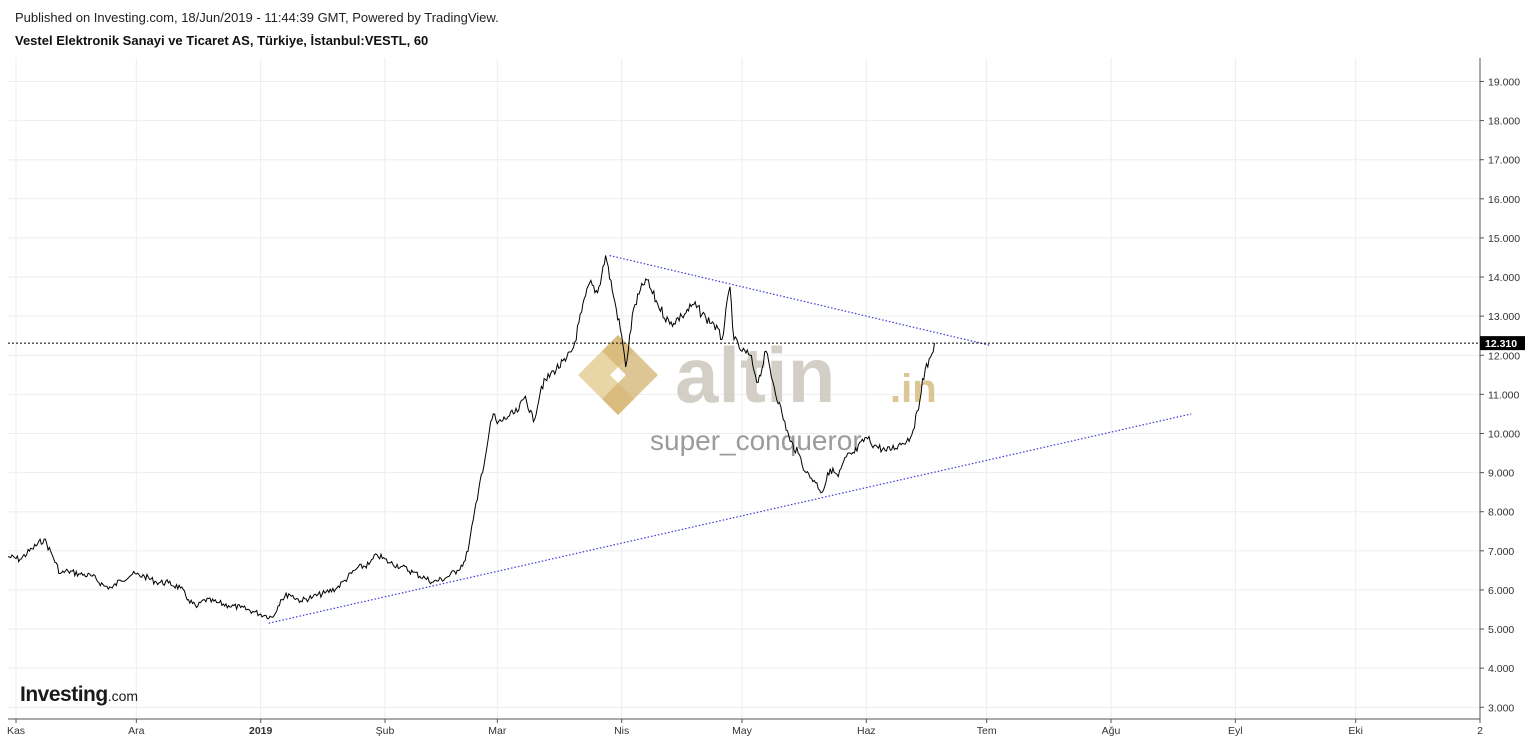 This screenshot has width=1533, height=743. I want to click on y-tick-label: 19.000, so click(1504, 82).